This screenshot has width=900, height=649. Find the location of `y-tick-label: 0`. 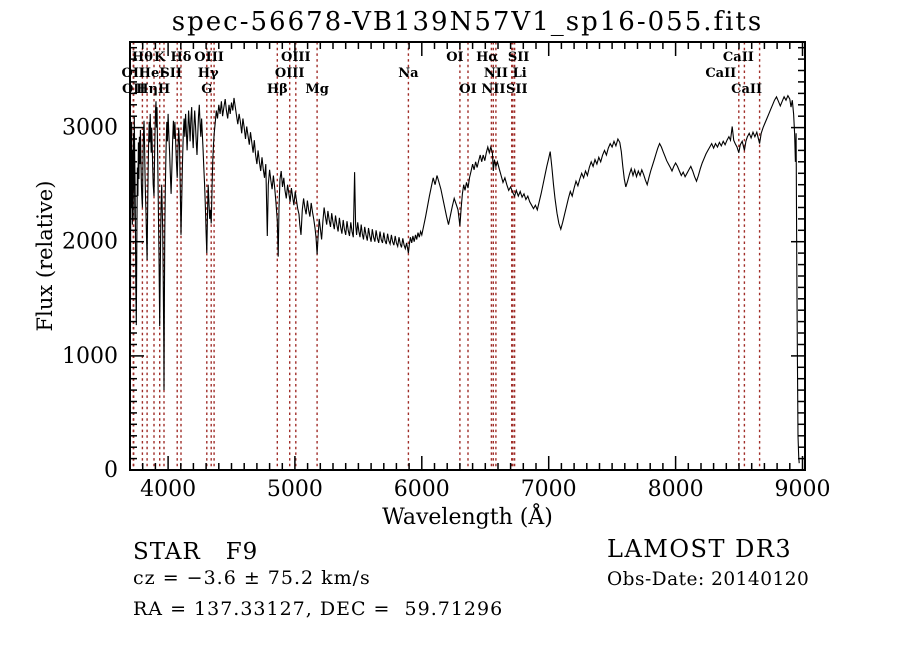

y-tick-label: 0 is located at coordinates (111, 470).